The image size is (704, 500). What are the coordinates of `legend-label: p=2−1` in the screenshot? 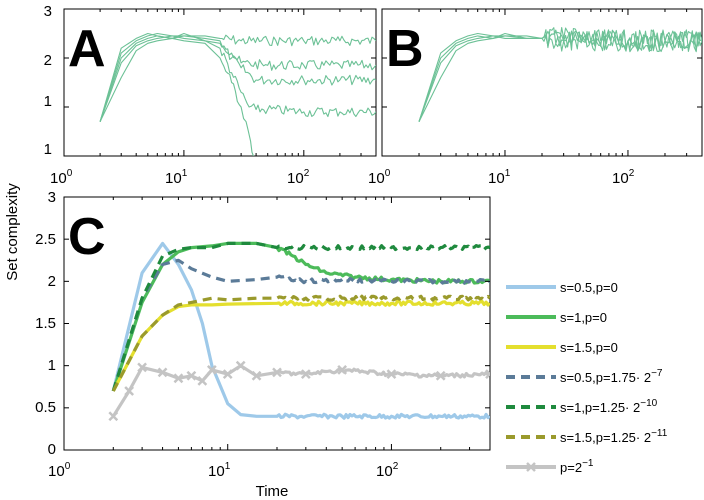 It's located at (577, 466).